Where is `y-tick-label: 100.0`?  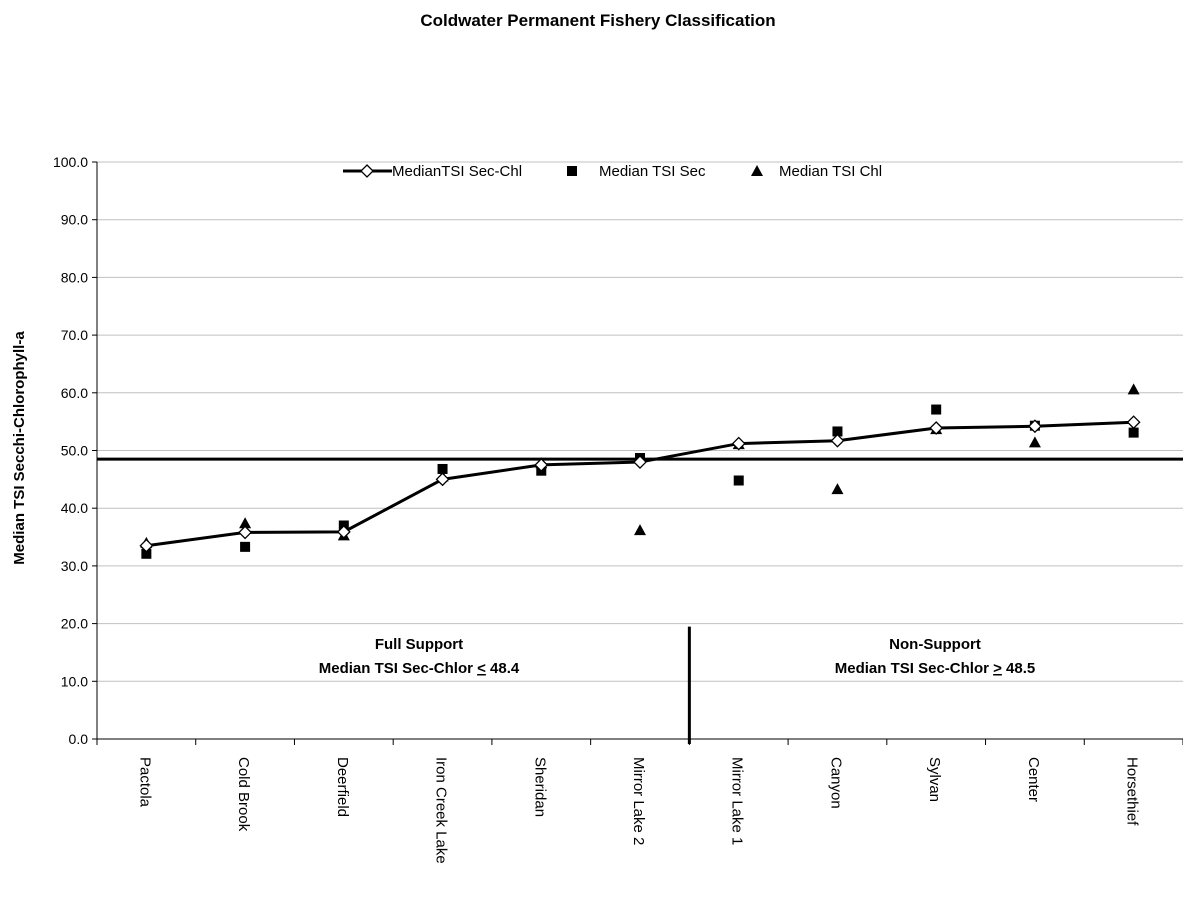 y-tick-label: 100.0 is located at coordinates (70, 162).